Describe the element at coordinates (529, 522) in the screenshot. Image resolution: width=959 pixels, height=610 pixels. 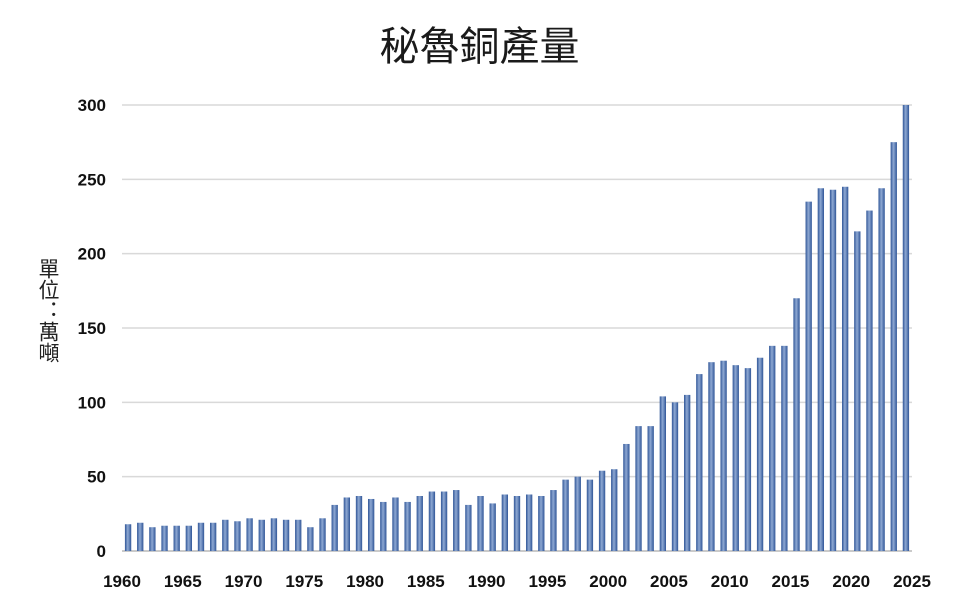
I see `bar-1993` at that location.